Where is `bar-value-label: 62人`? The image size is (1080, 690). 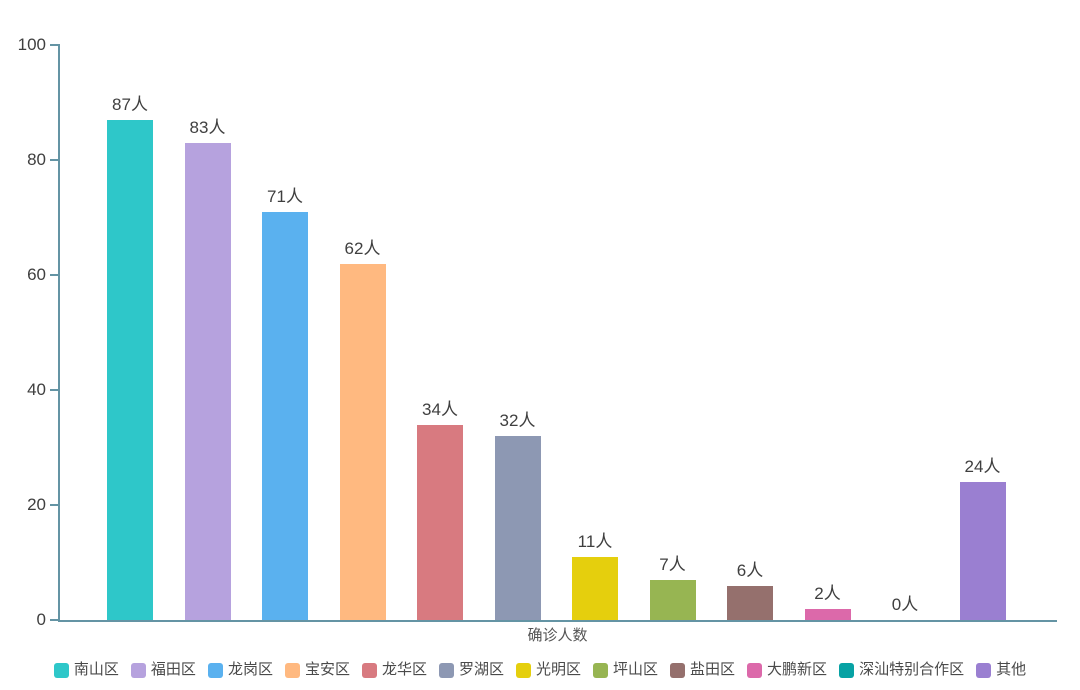 bar-value-label: 62人 is located at coordinates (362, 248).